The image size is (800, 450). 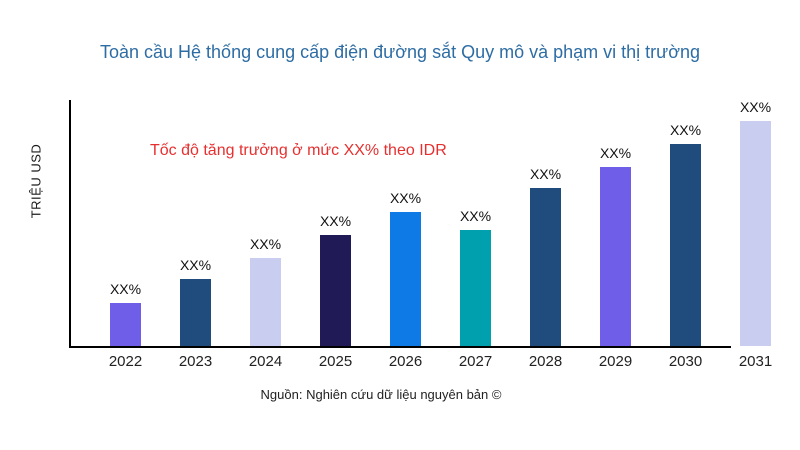 I want to click on bar-2026, so click(x=405, y=279).